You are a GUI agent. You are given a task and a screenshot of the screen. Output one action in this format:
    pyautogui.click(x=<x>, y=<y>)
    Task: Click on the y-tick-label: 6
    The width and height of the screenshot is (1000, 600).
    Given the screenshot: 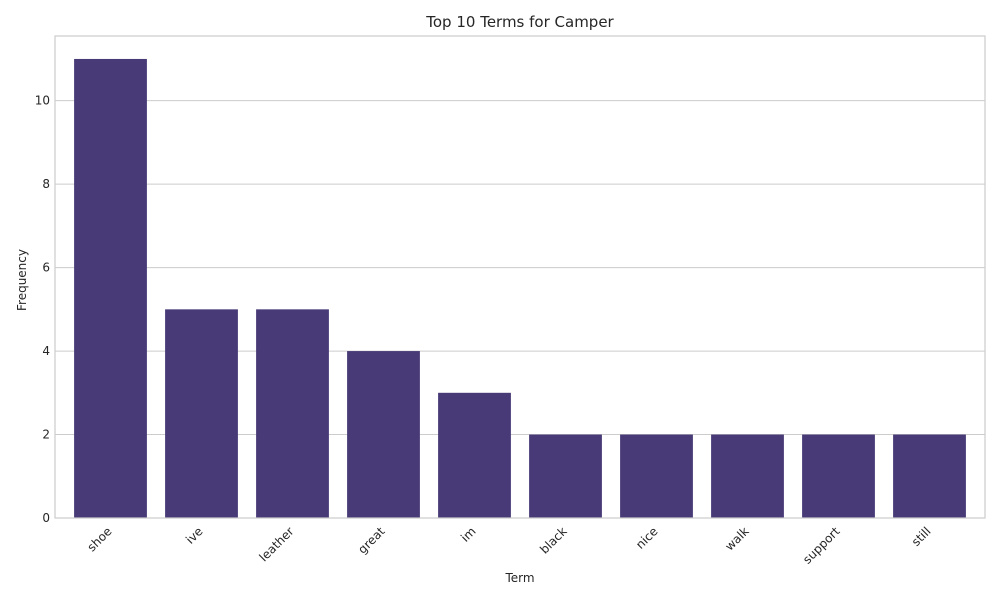 What is the action you would take?
    pyautogui.click(x=46, y=268)
    